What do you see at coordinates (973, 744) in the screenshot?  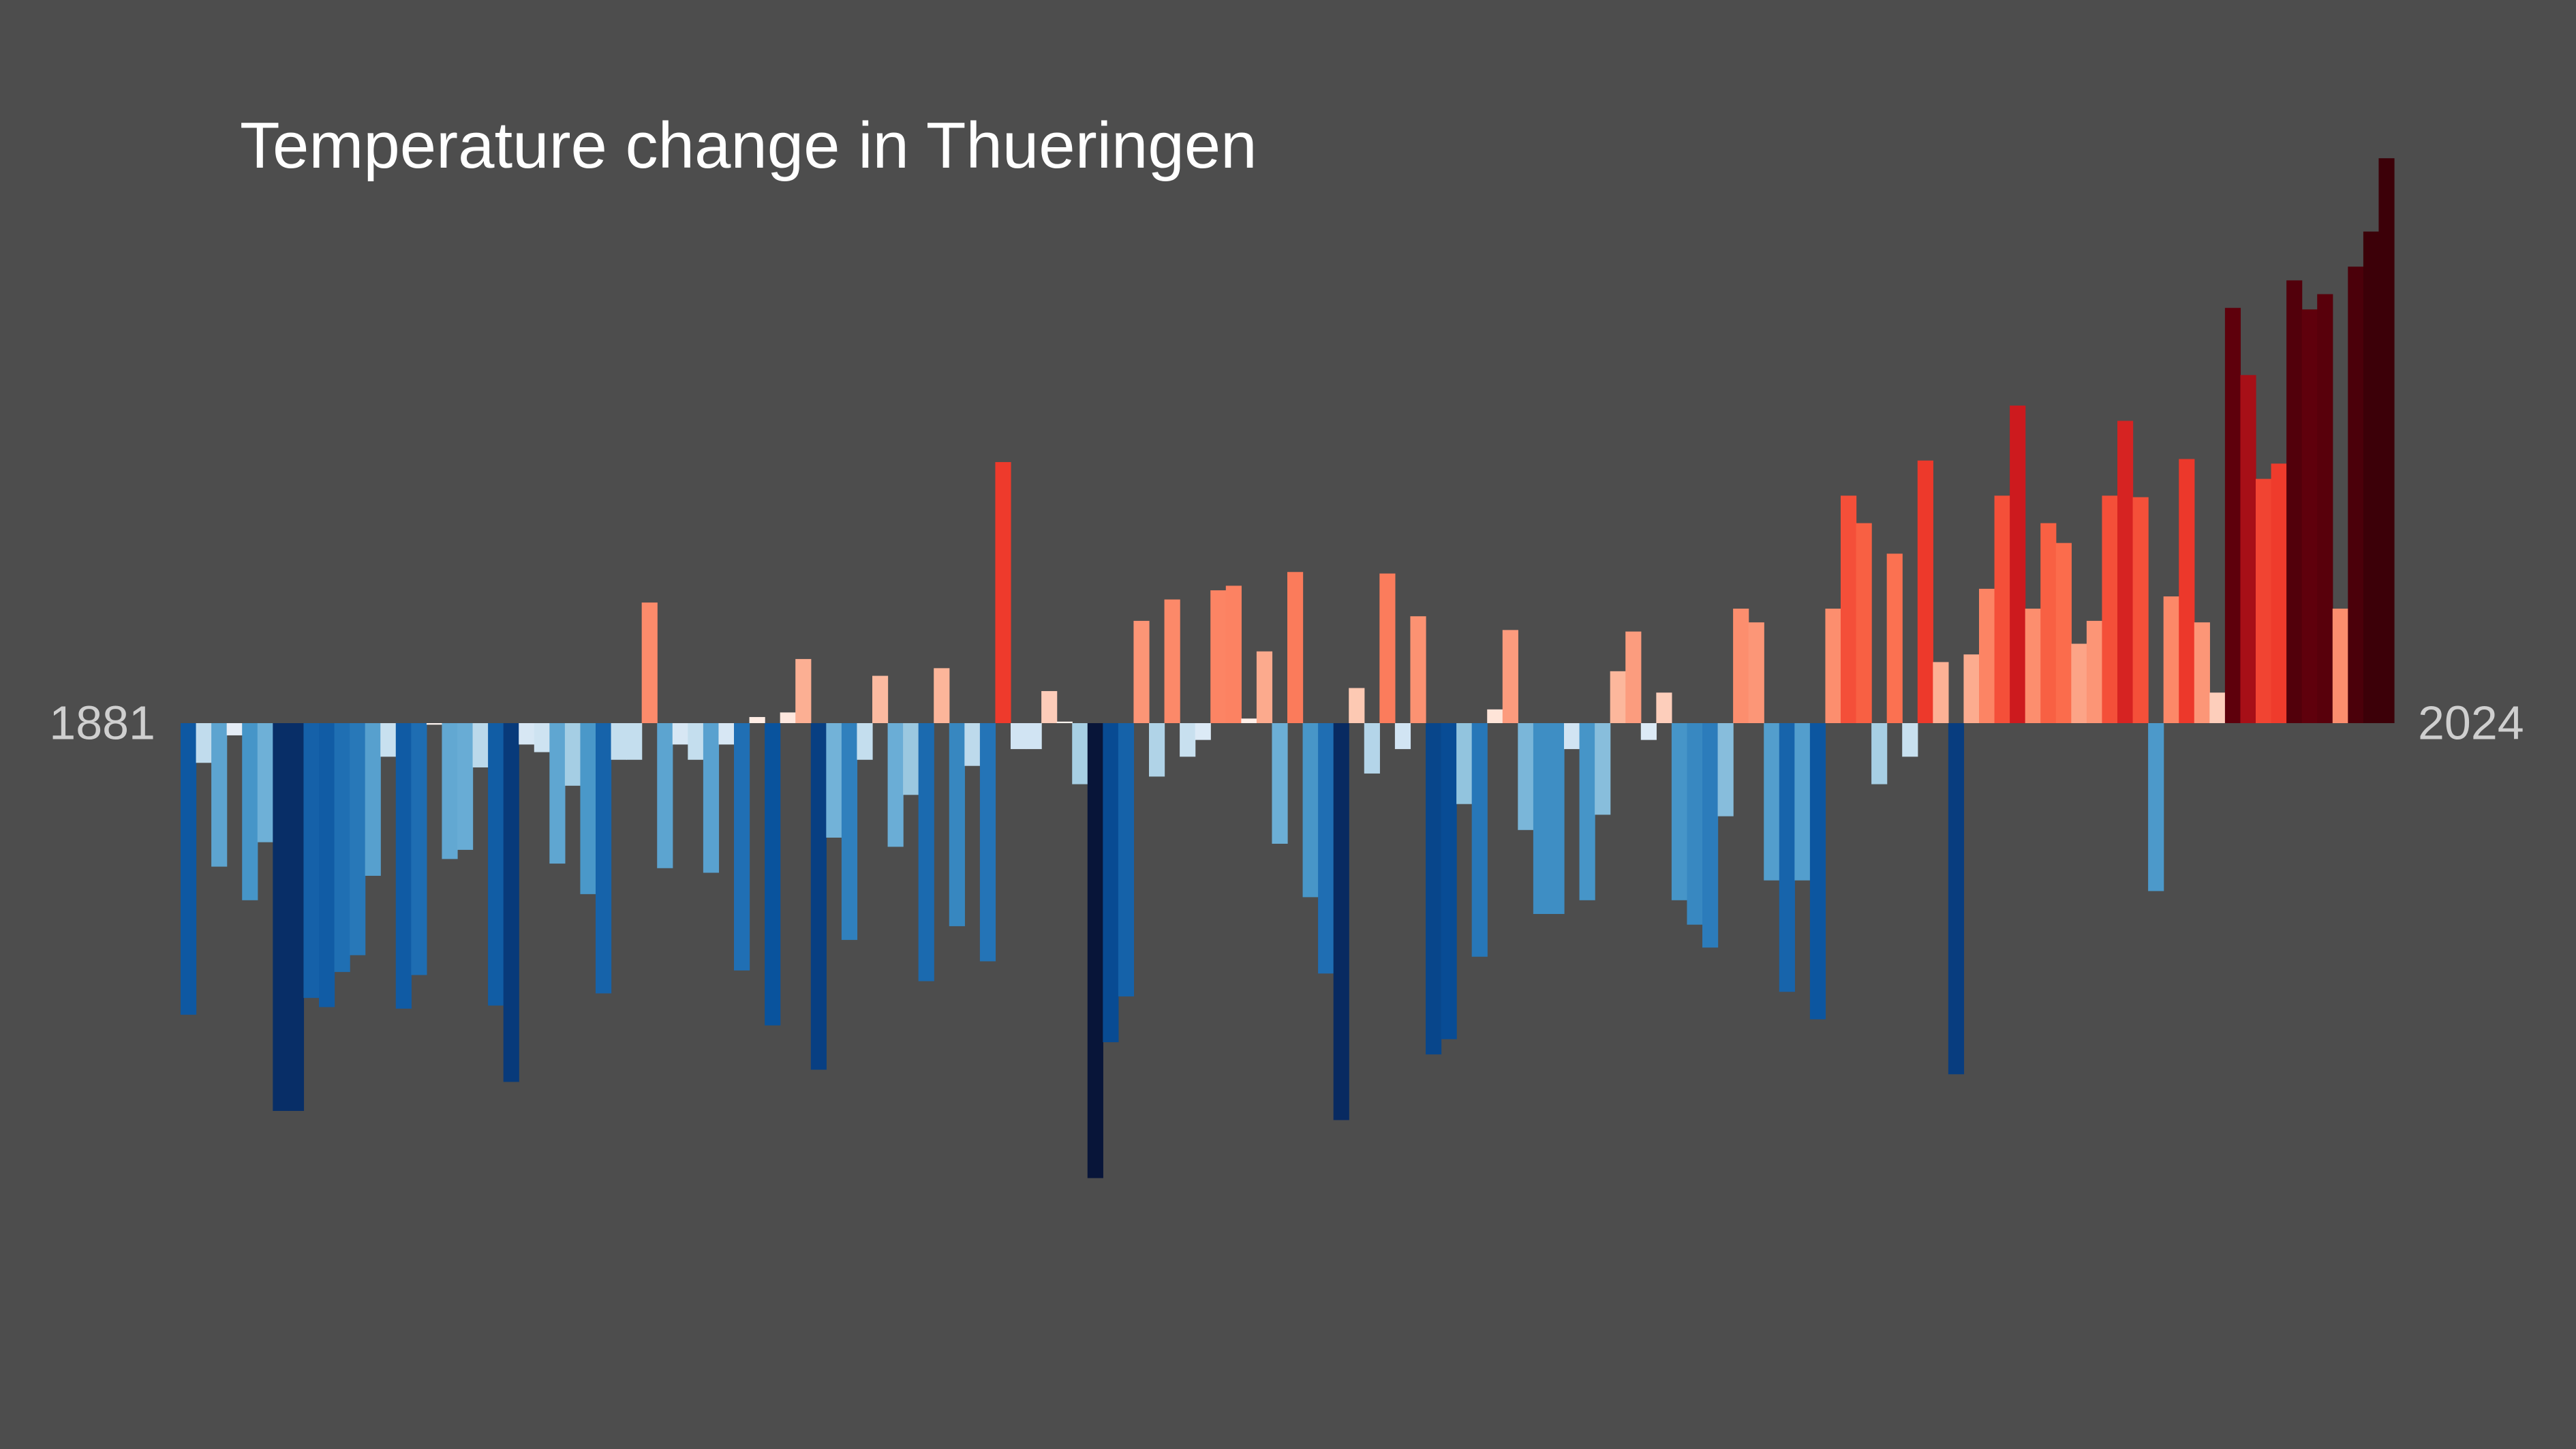 I see `bar-1932` at bounding box center [973, 744].